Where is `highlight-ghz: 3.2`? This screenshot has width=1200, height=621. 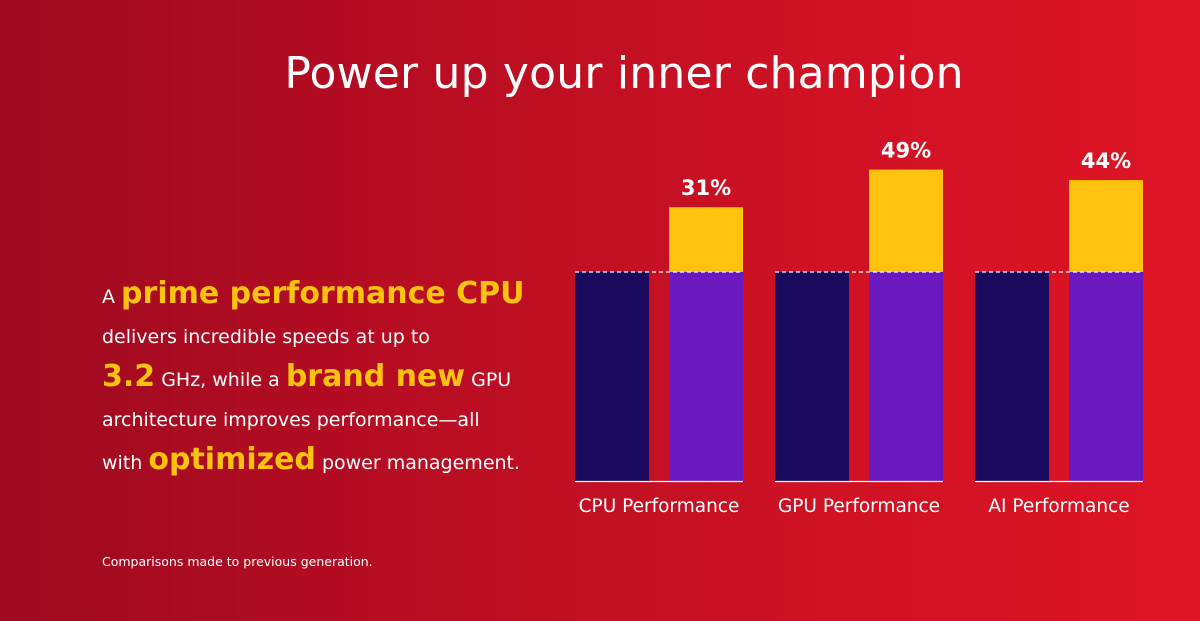
highlight-ghz: 3.2 is located at coordinates (129, 376).